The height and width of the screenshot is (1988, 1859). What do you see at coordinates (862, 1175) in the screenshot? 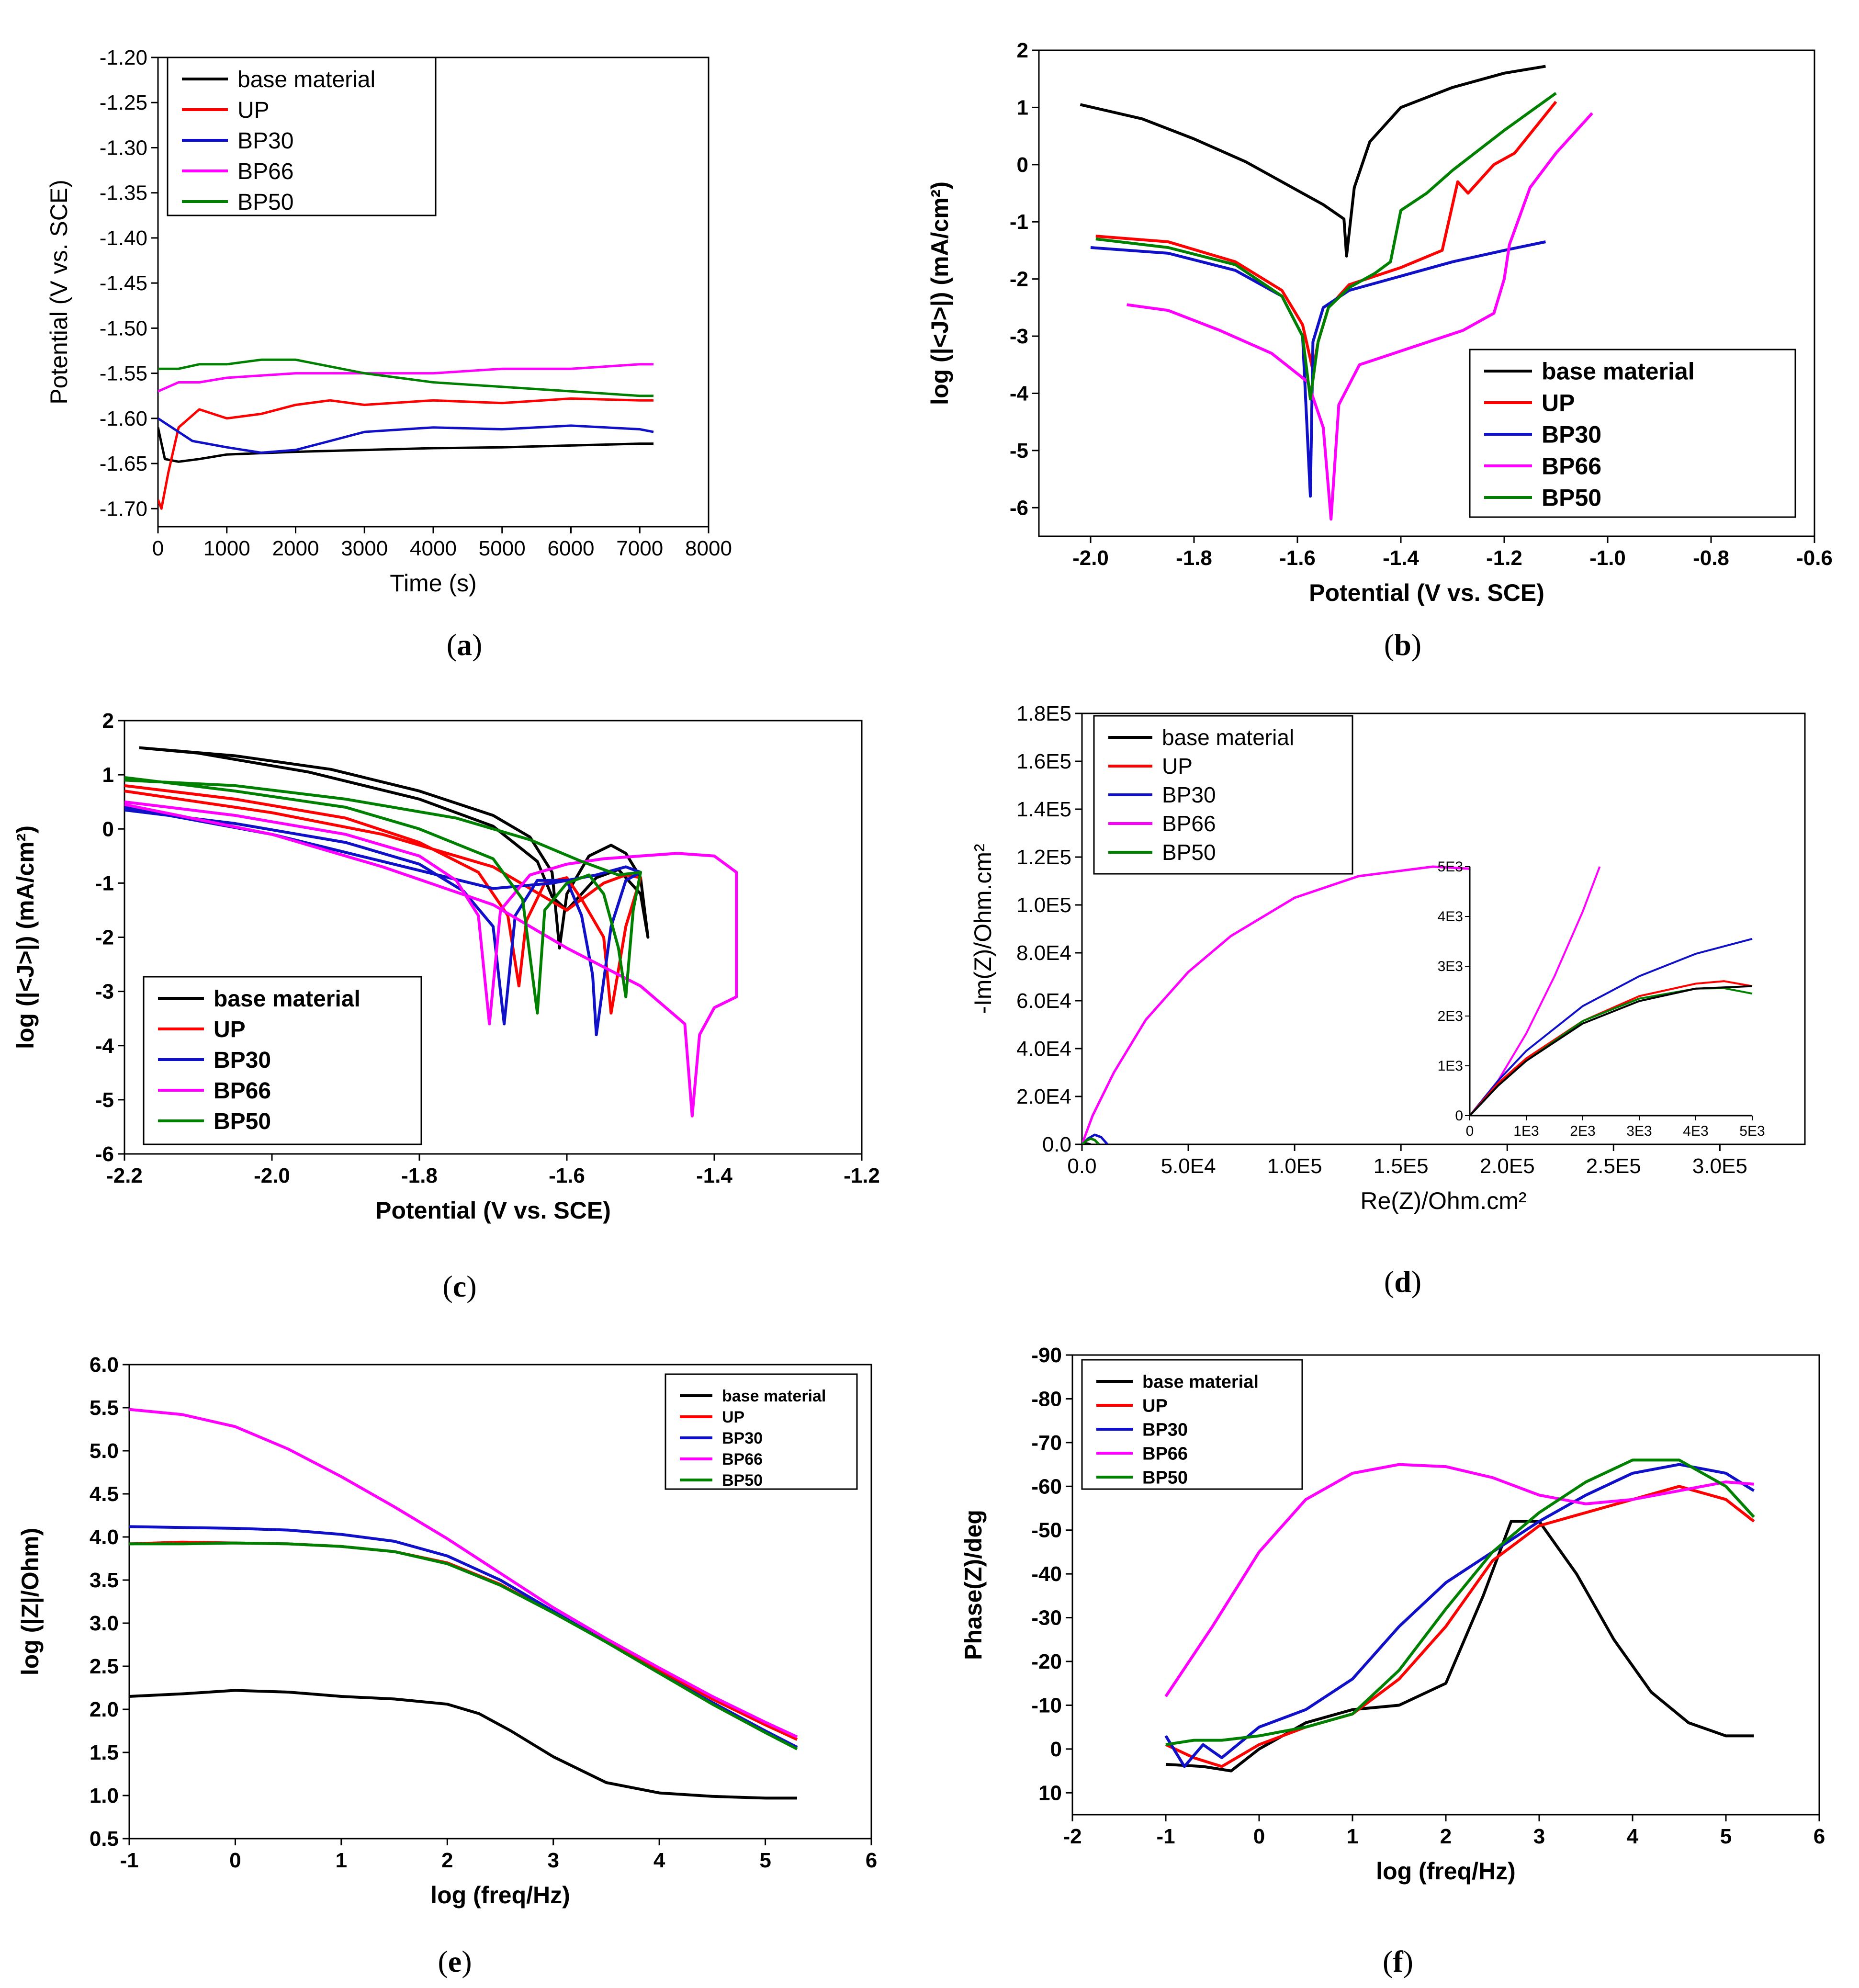
I see `x-tick-label: -1.2` at bounding box center [862, 1175].